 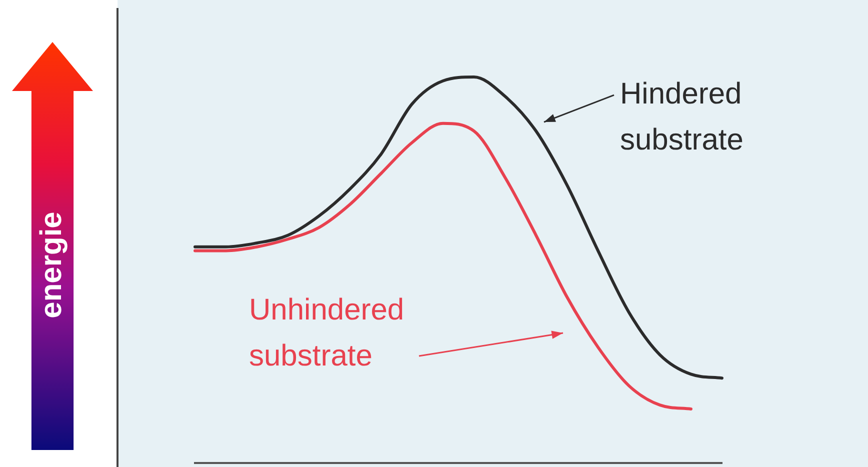 What do you see at coordinates (52, 265) in the screenshot?
I see `y-axis-title: energie` at bounding box center [52, 265].